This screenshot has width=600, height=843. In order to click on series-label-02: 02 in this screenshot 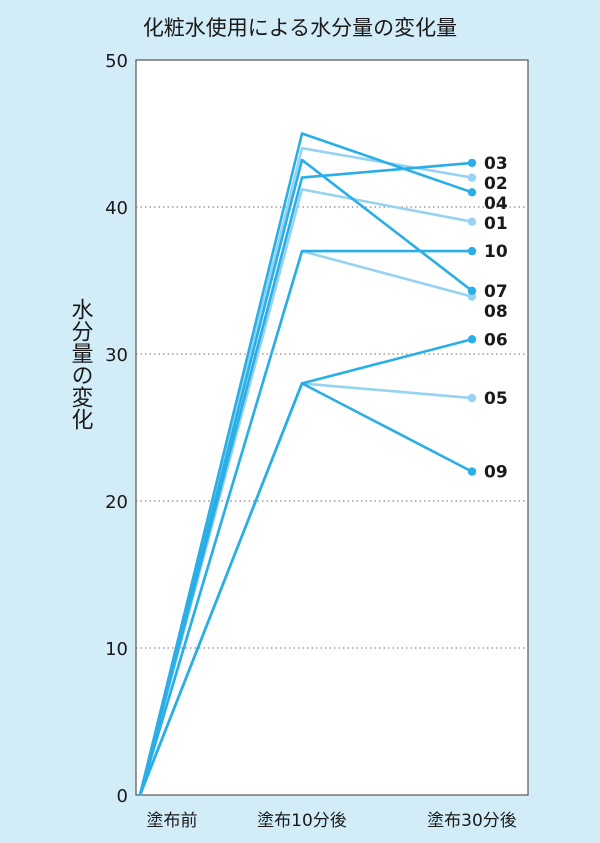, I will do `click(496, 184)`.